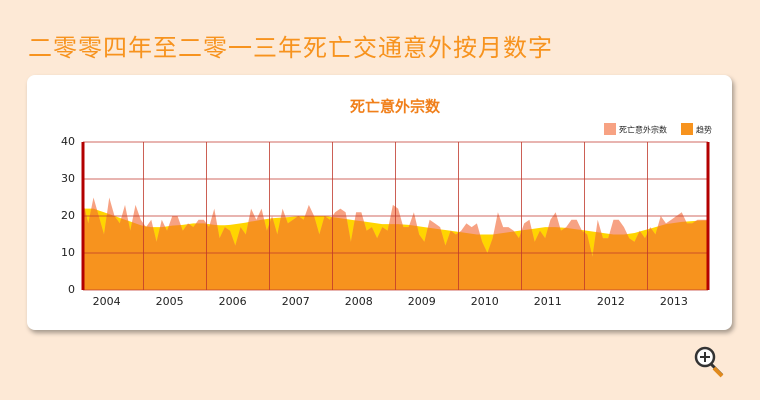  What do you see at coordinates (704, 130) in the screenshot?
I see `legend-label: 趋势` at bounding box center [704, 130].